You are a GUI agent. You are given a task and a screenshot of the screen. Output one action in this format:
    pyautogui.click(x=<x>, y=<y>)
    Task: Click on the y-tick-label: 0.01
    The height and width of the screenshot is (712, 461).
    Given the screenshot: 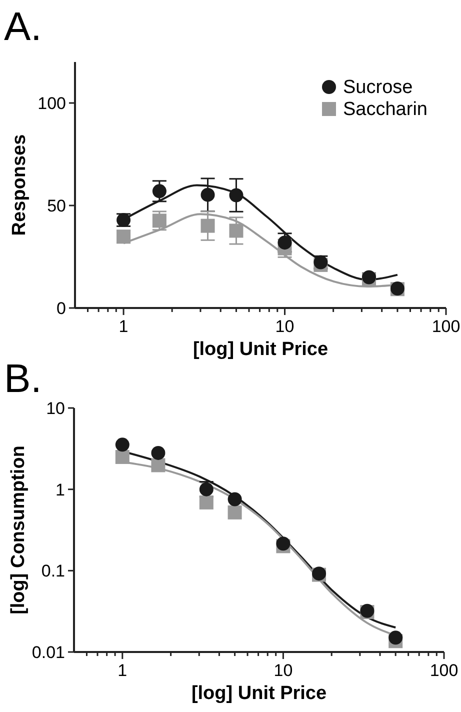 What is the action you would take?
    pyautogui.click(x=48, y=652)
    